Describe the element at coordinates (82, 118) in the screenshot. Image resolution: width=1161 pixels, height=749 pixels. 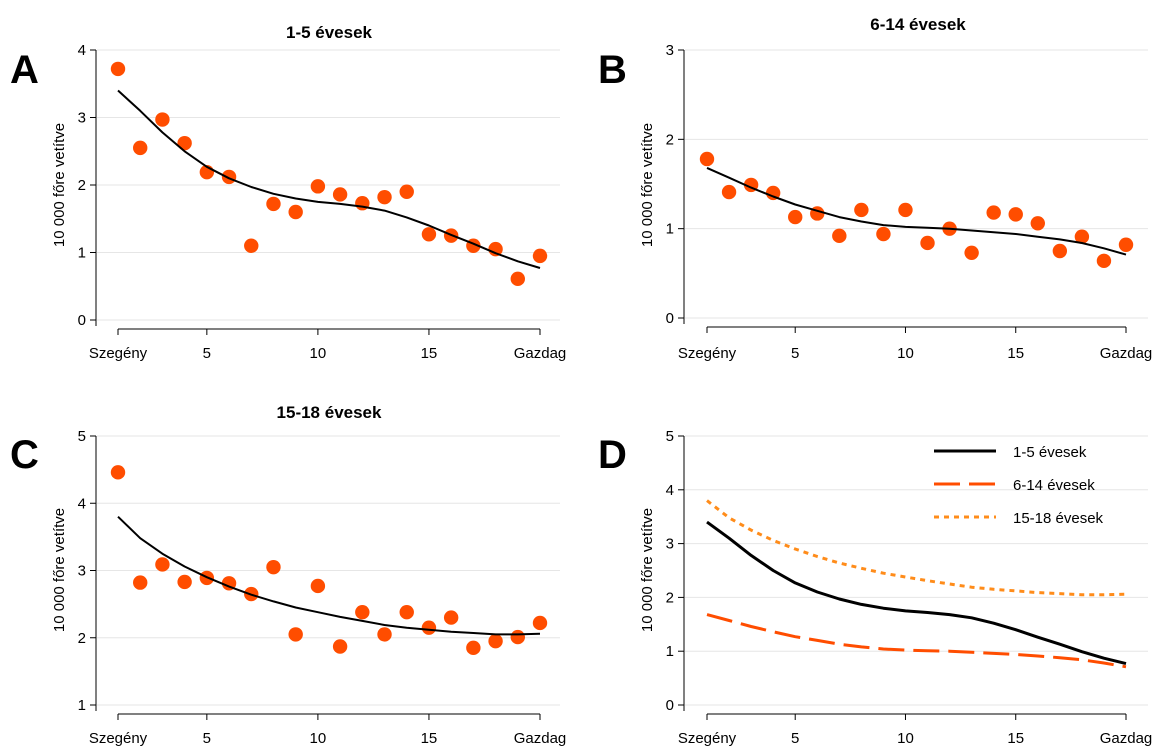
I see `panel-a-y-tick-label-3: 3` at that location.